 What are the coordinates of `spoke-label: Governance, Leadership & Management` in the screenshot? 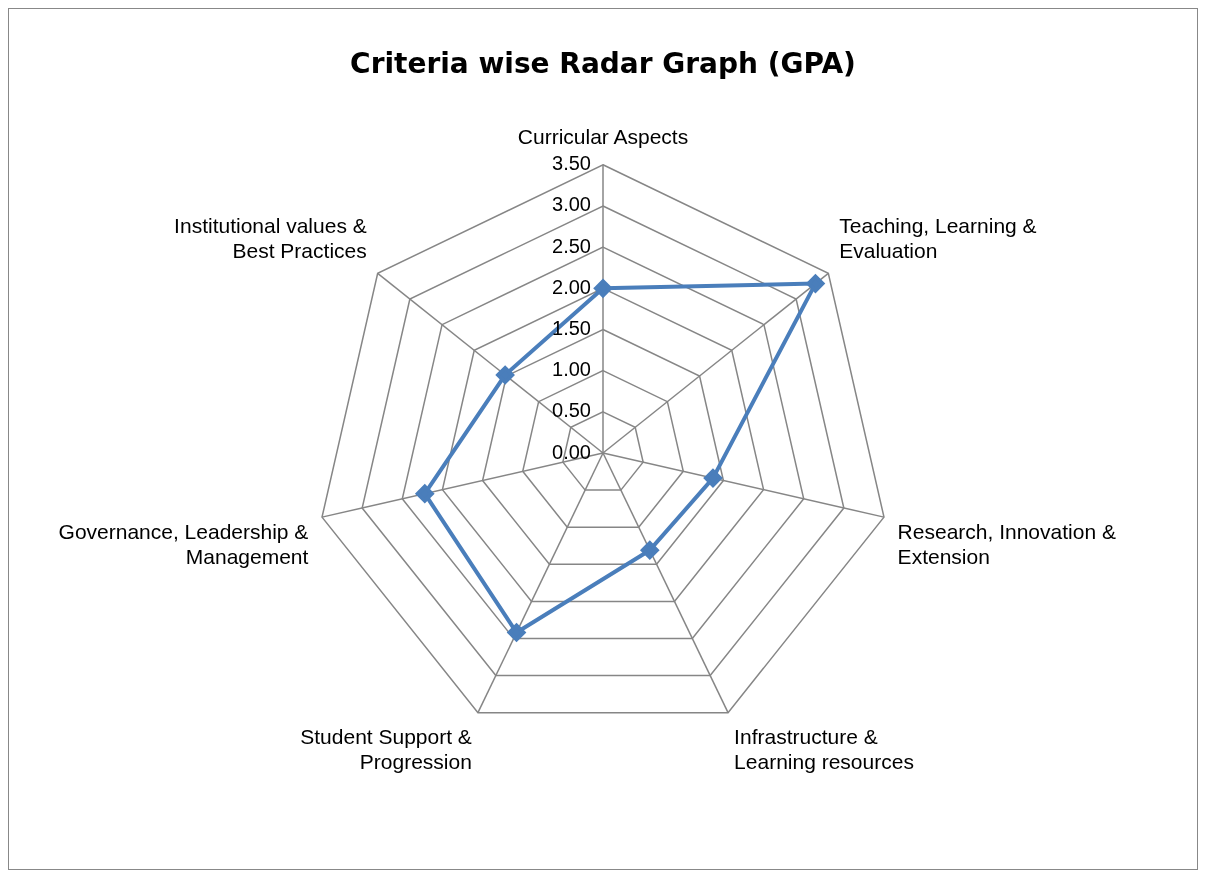 It's located at (183, 543).